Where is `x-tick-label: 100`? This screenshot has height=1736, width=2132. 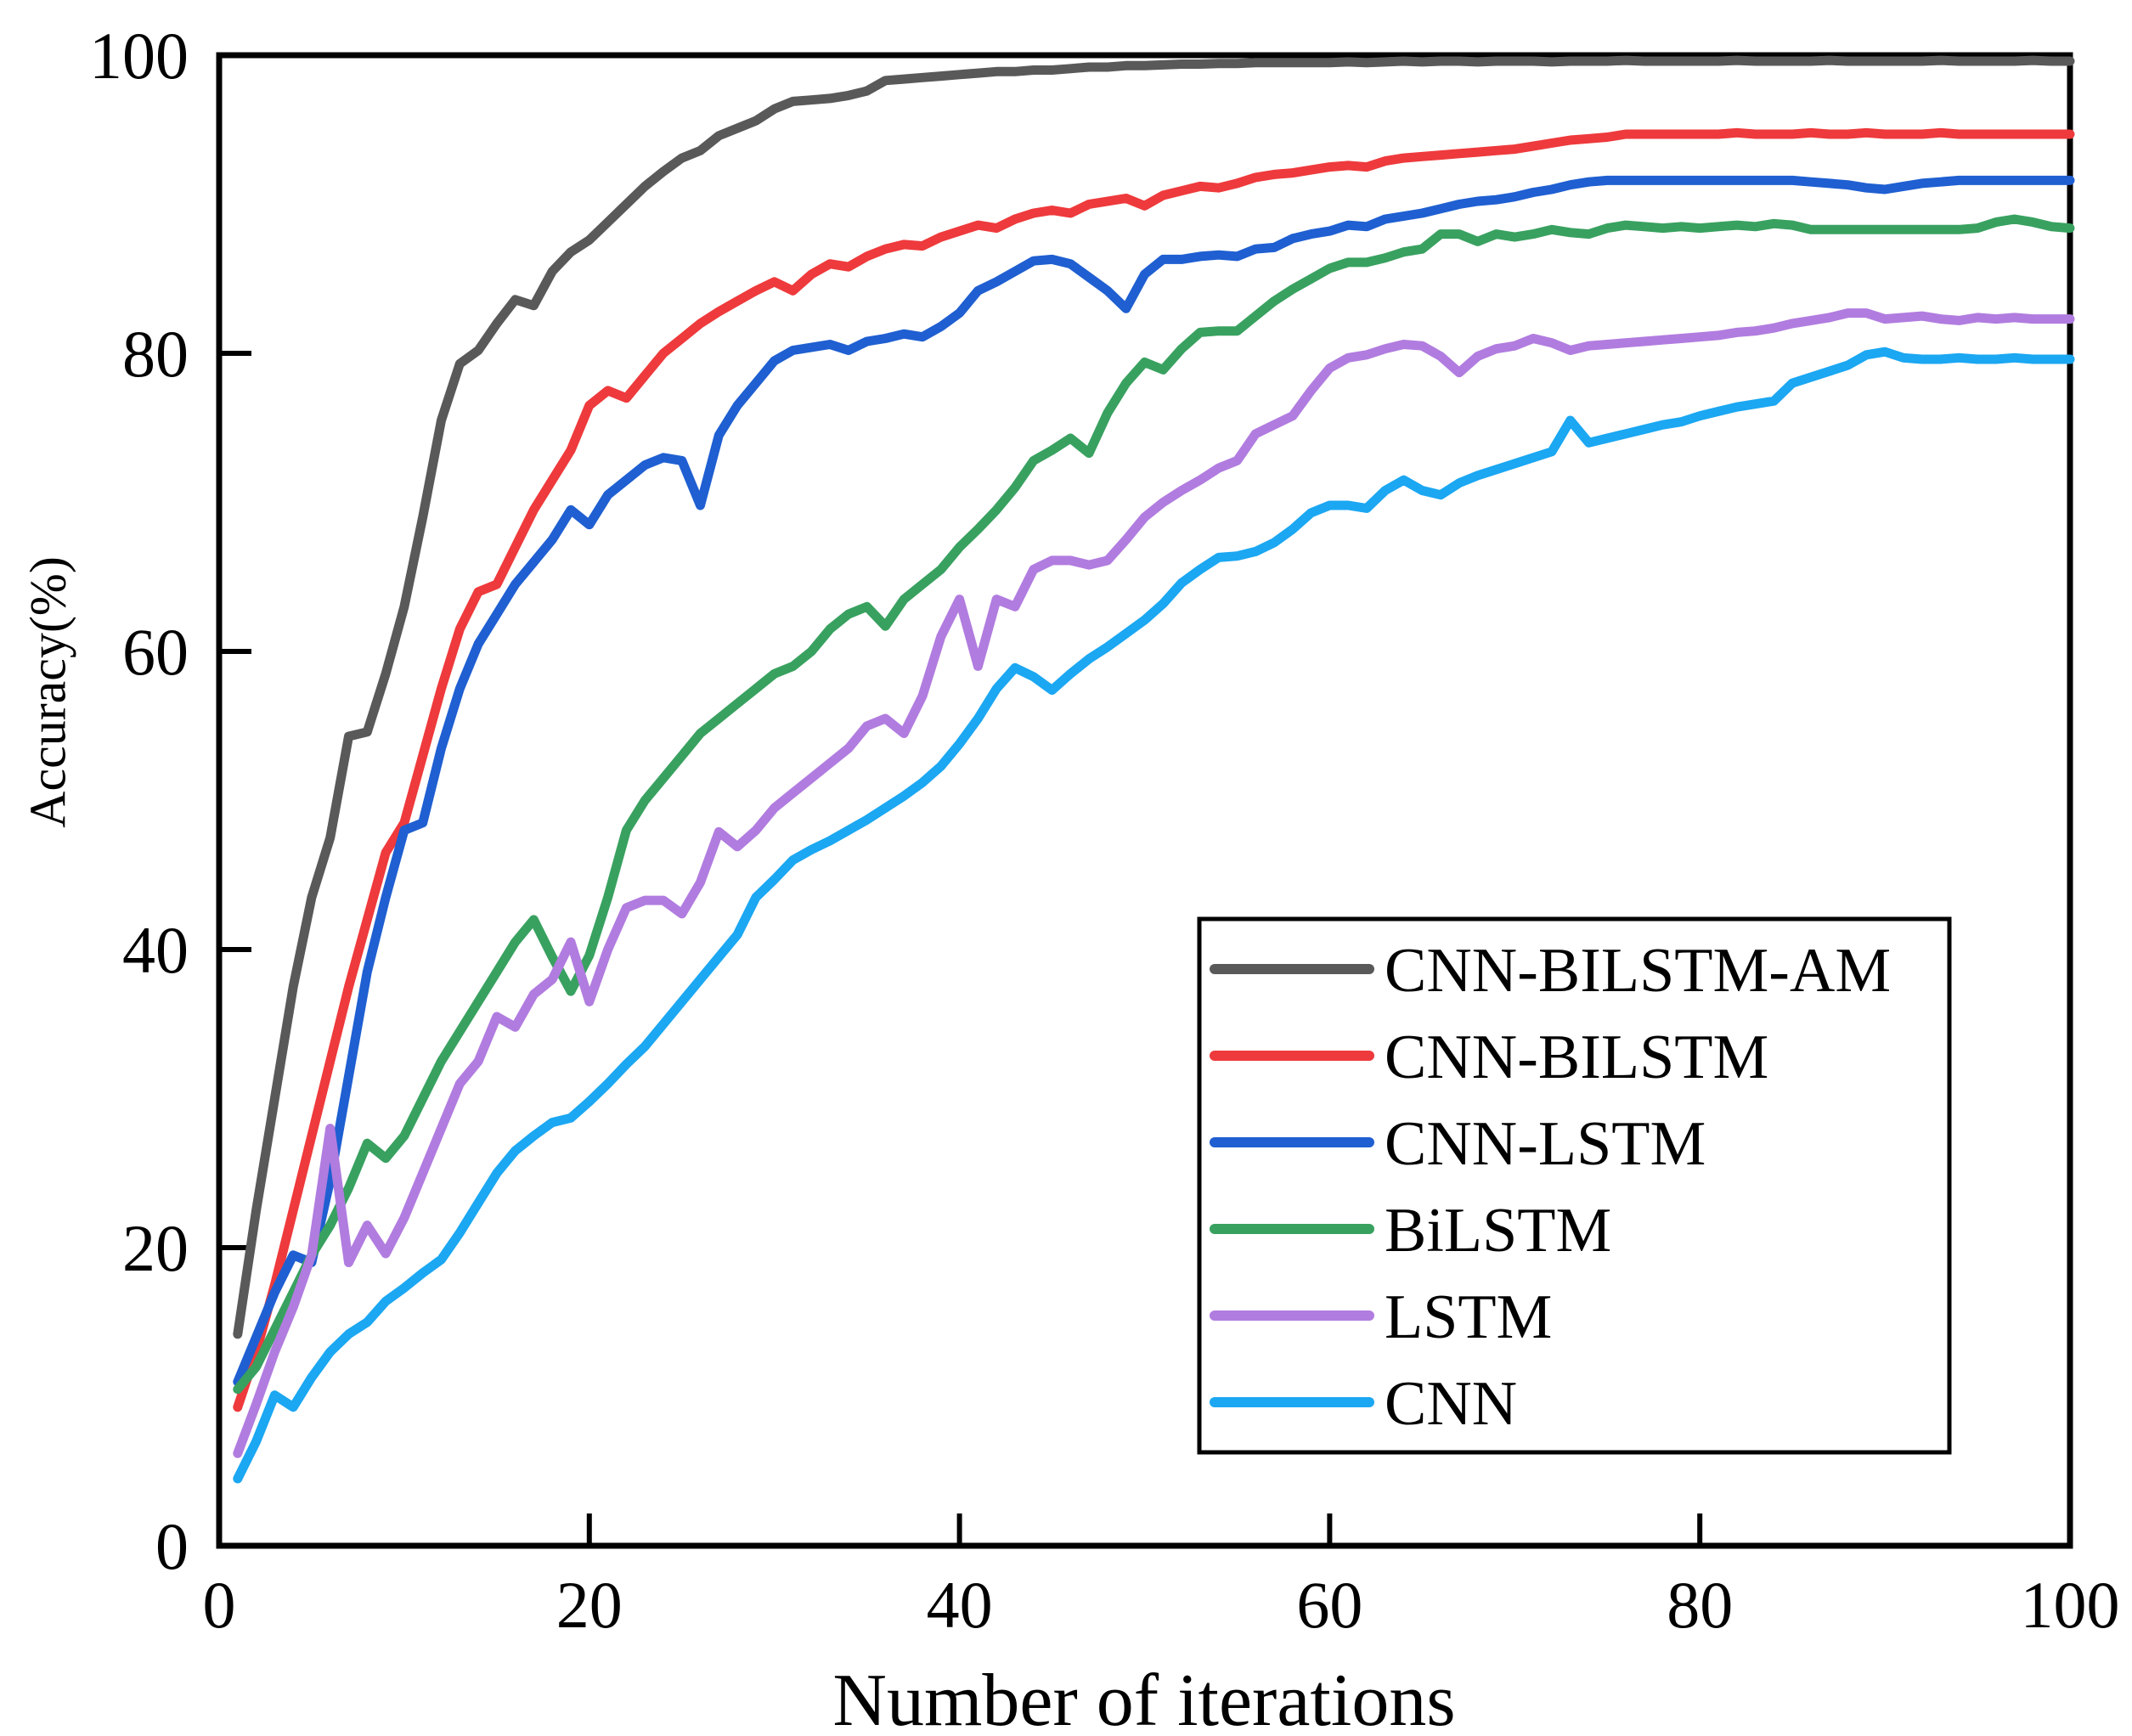
x-tick-label: 100 is located at coordinates (2070, 1605).